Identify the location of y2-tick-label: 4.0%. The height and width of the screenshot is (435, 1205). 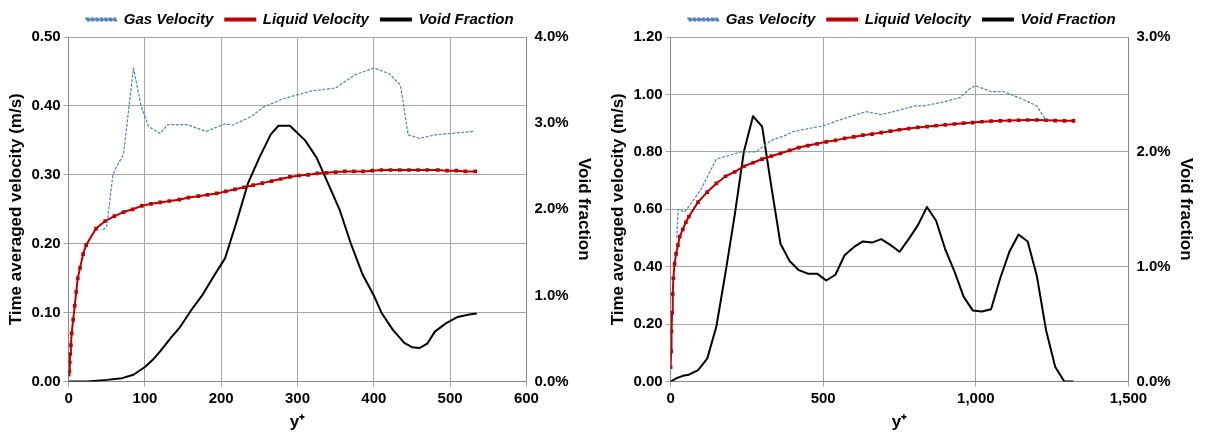
(551, 36).